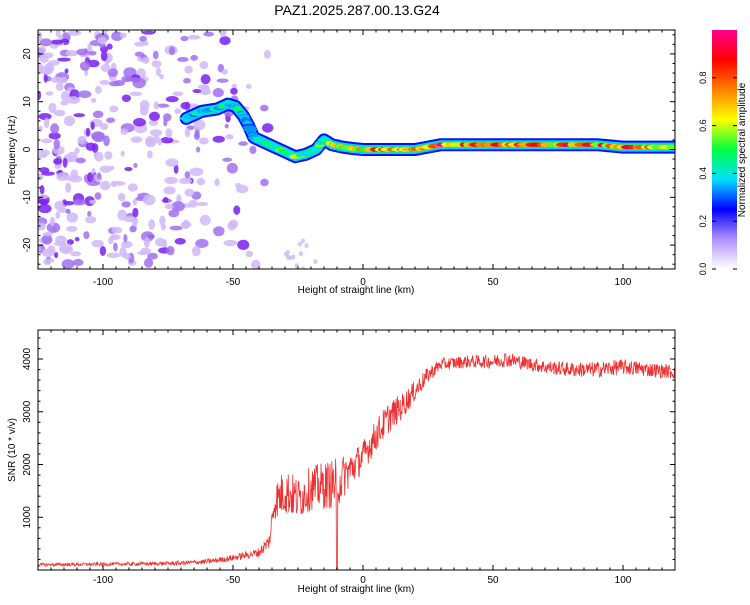  I want to click on snr-y-tick-label: 1000, so click(27, 517).